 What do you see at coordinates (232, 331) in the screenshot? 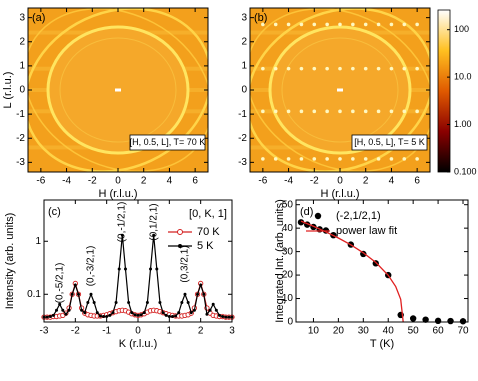
I see `x-tick-label: 3` at bounding box center [232, 331].